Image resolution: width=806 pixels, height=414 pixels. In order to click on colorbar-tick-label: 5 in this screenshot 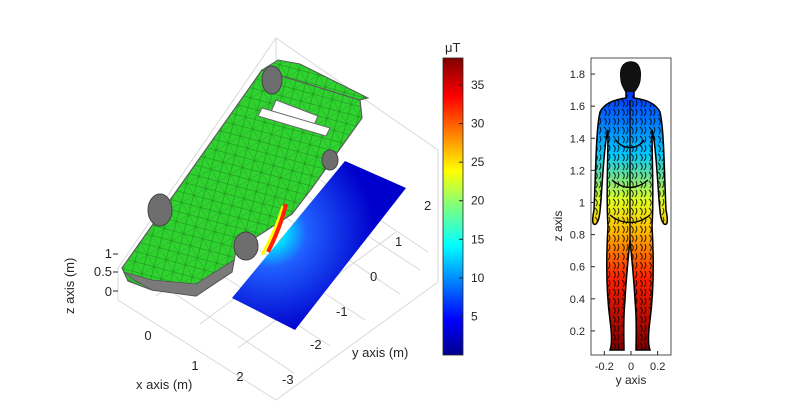, I will do `click(474, 316)`.